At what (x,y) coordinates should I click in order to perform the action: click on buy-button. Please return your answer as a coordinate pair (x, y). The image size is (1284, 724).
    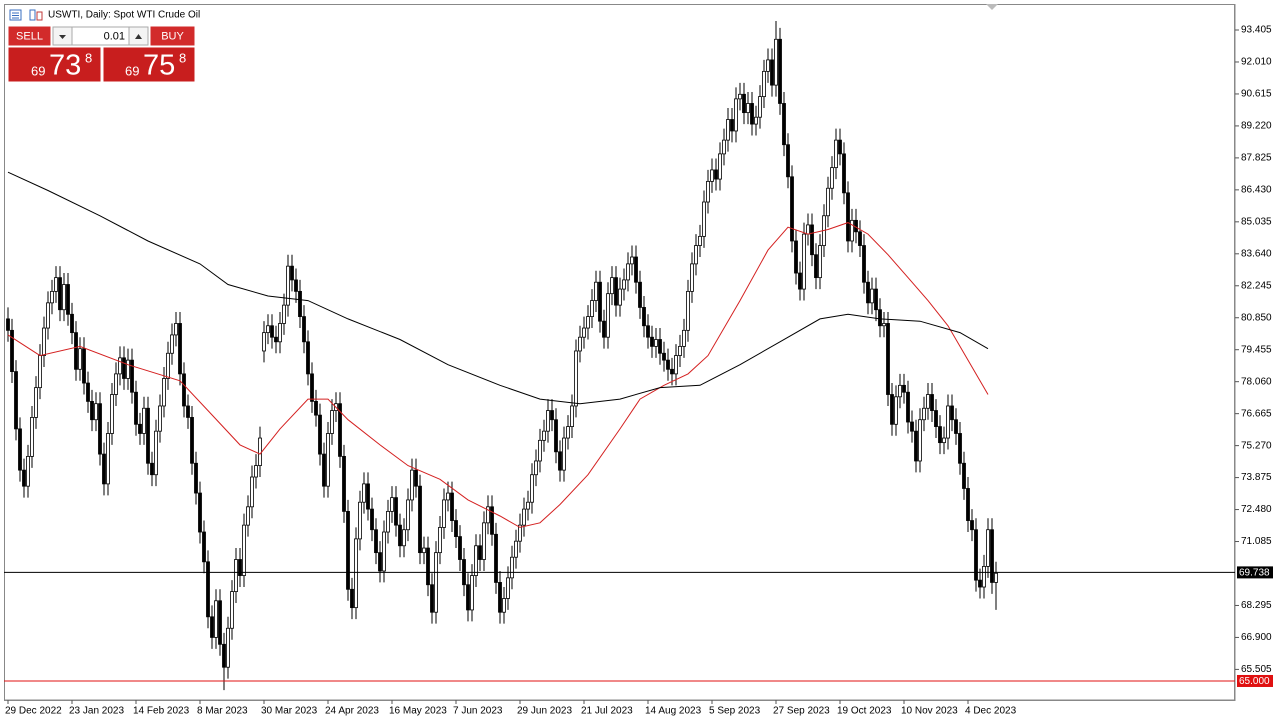
    Looking at the image, I should click on (172, 36).